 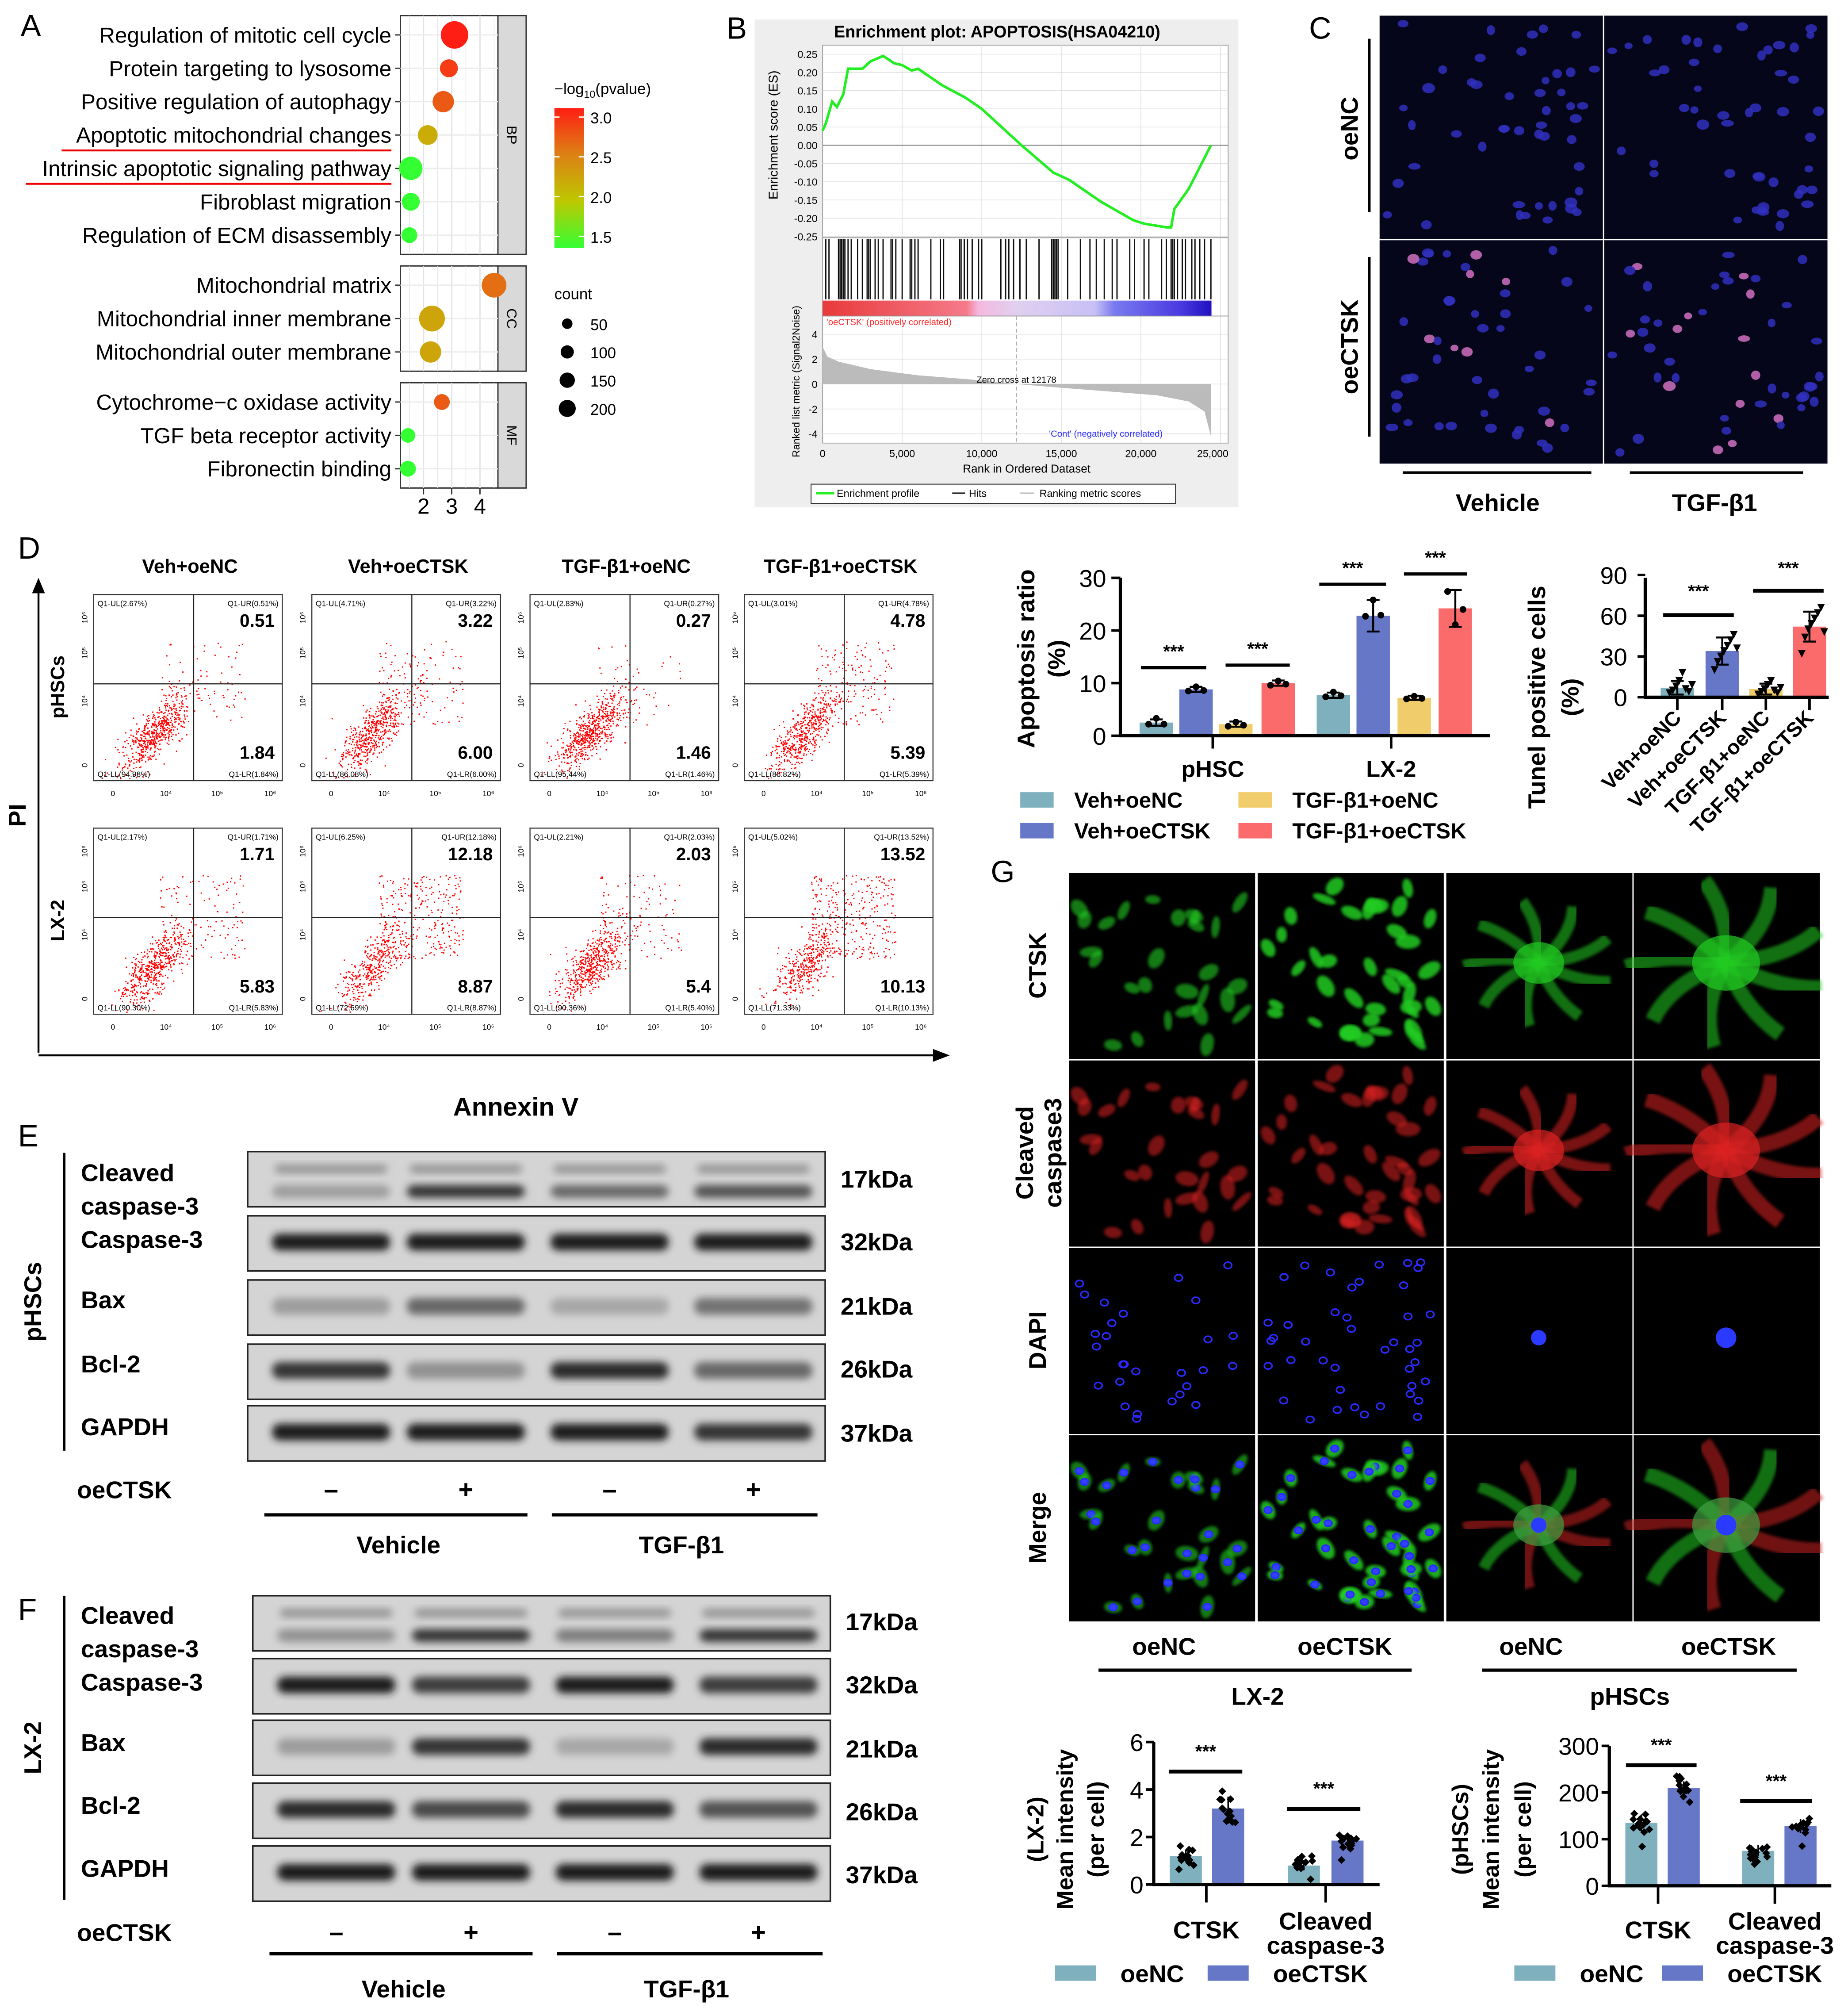 I want to click on term-label: Mitochondrial matrix, so click(x=294, y=285).